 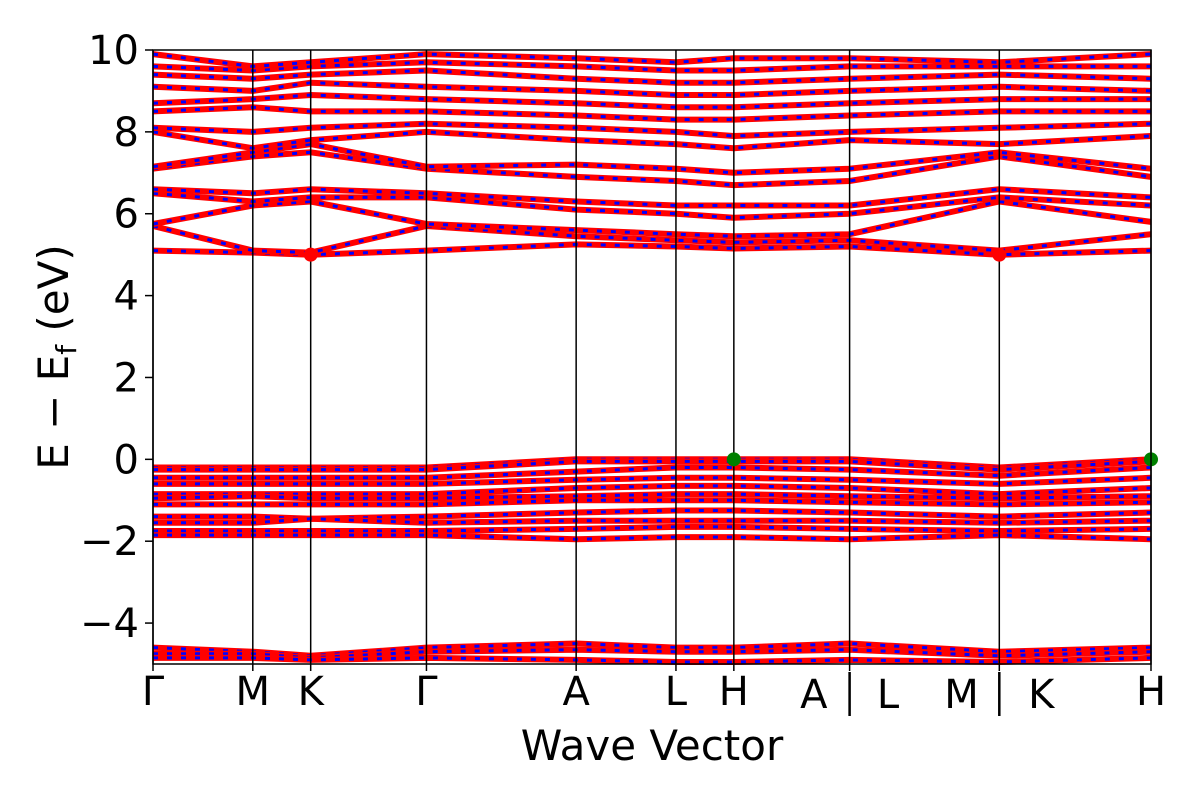 I want to click on y-tick-label-6: 8, so click(x=126, y=133).